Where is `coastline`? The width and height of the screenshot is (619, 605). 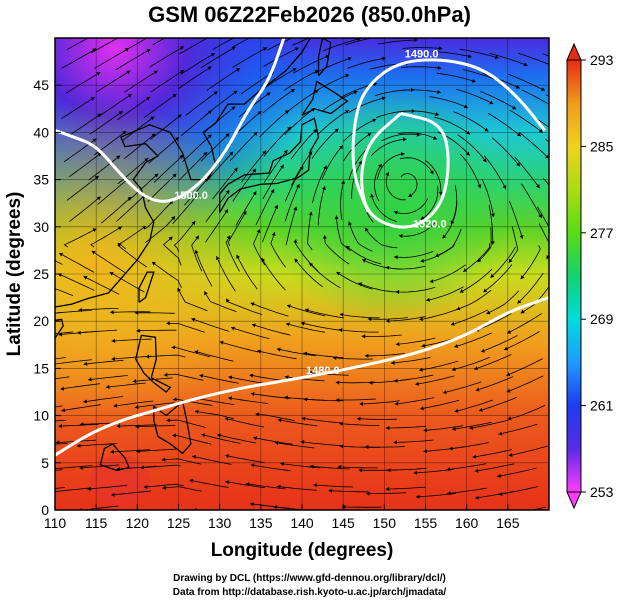 coastline is located at coordinates (172, 427).